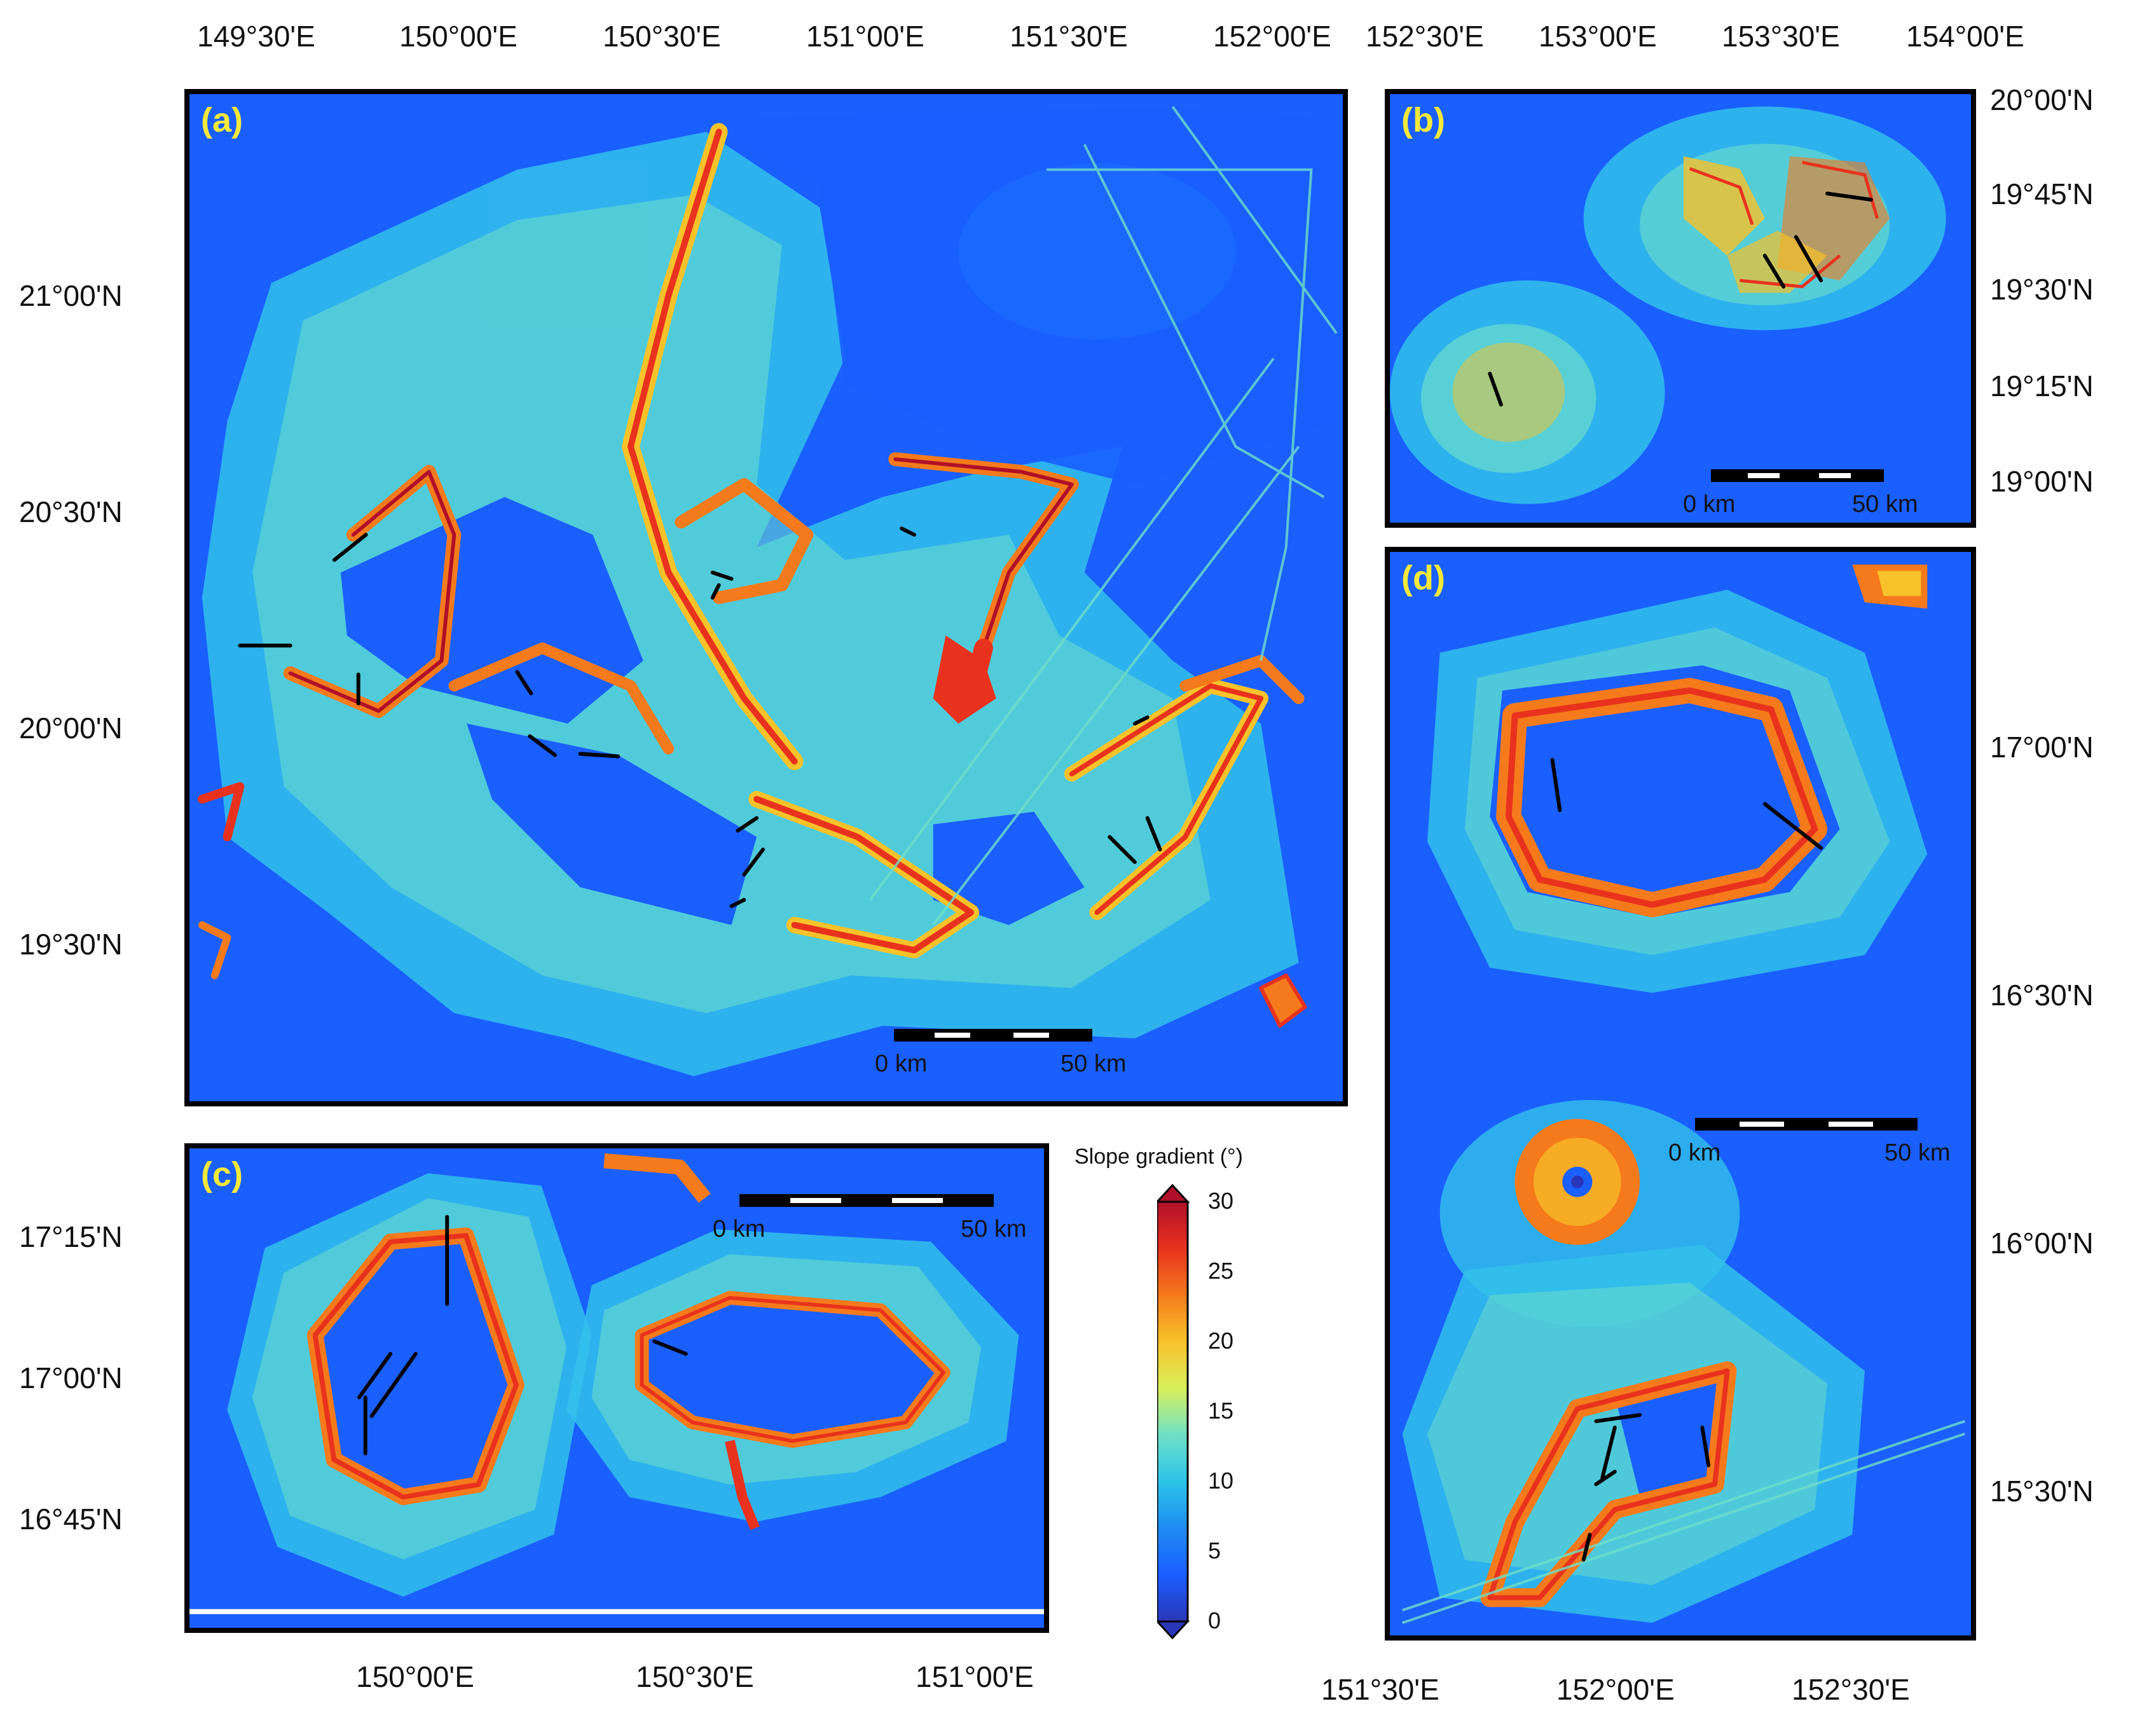 The height and width of the screenshot is (1720, 2156). I want to click on colorbar-title: Slope gradient (°), so click(1159, 1157).